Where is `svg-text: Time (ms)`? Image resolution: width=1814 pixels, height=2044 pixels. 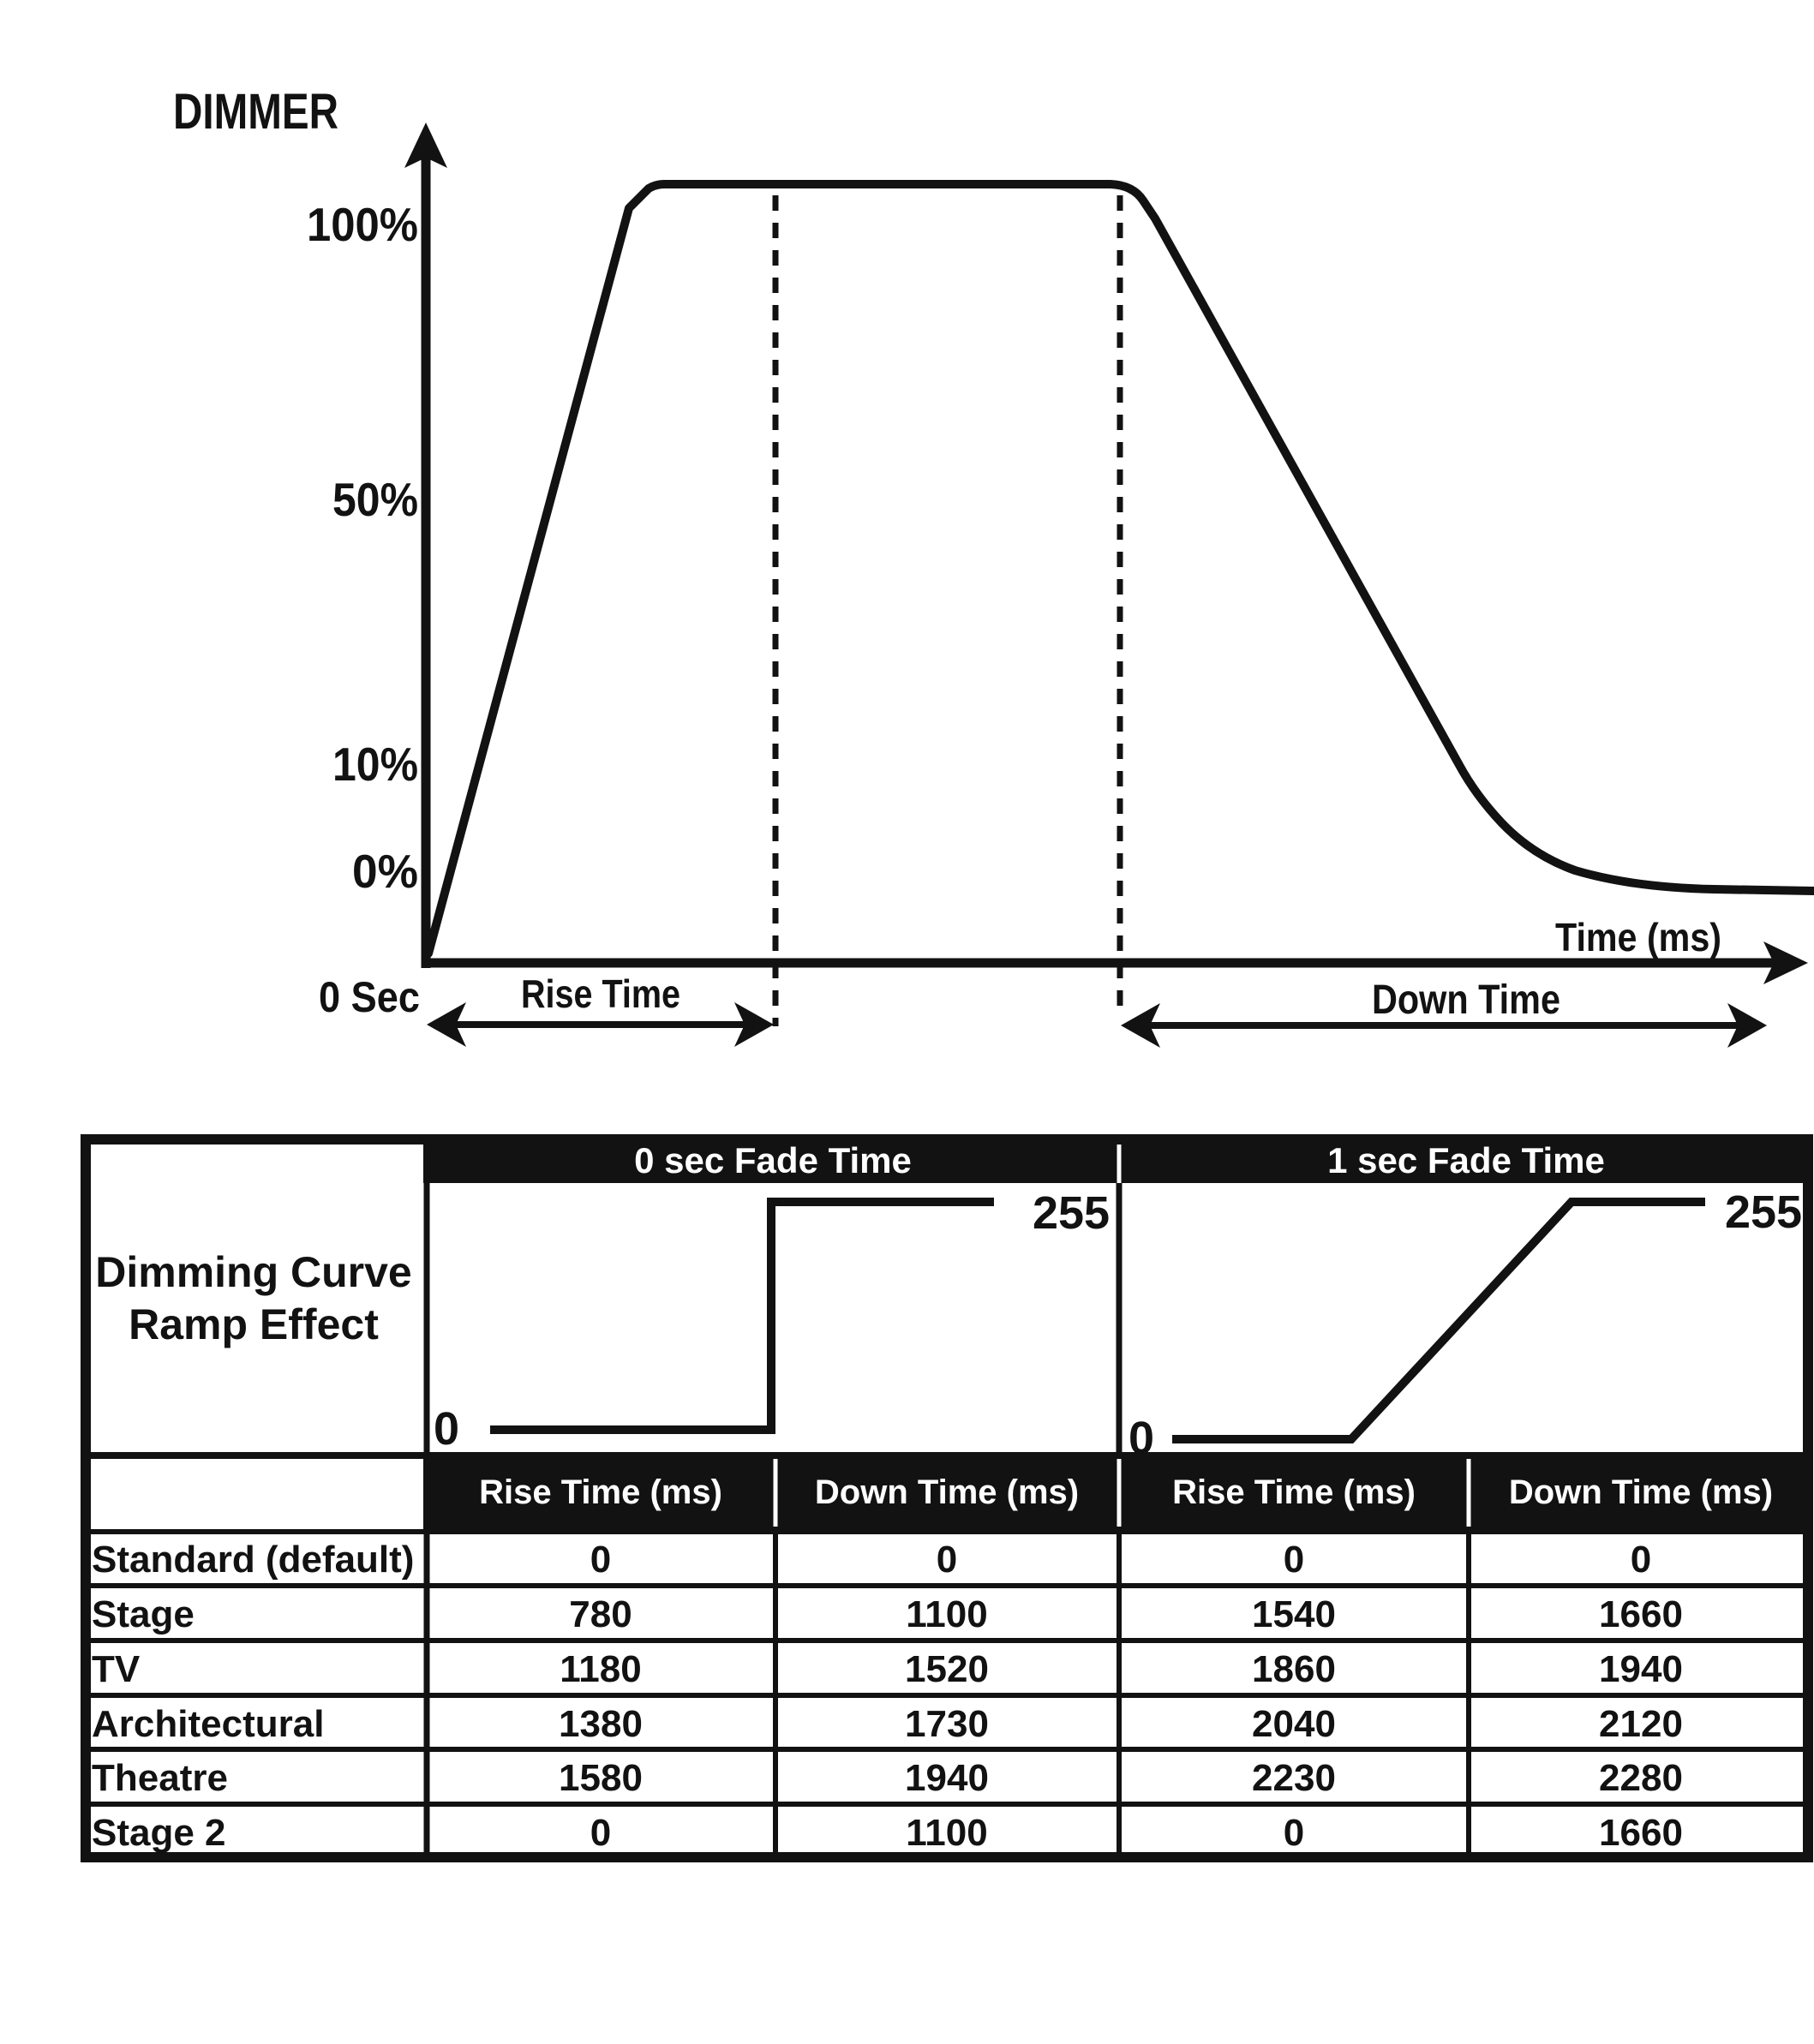
svg-text: Time (ms) is located at coordinates (1638, 937).